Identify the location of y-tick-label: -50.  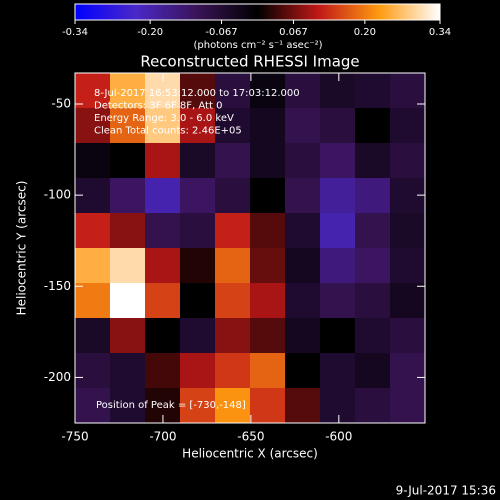
(61, 103).